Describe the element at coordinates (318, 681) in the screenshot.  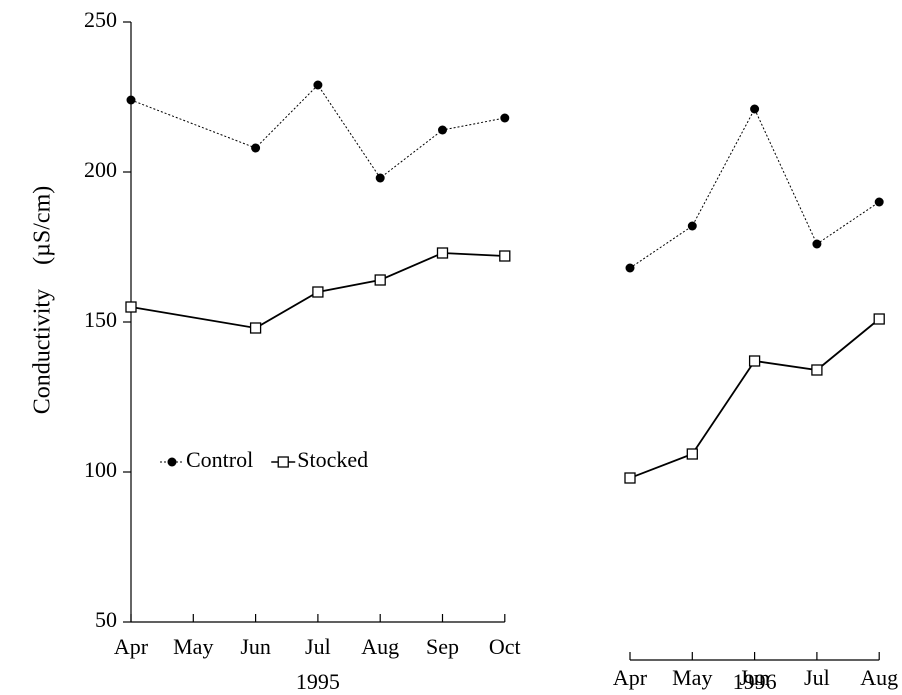
I see `x-axis-label: 1995` at that location.